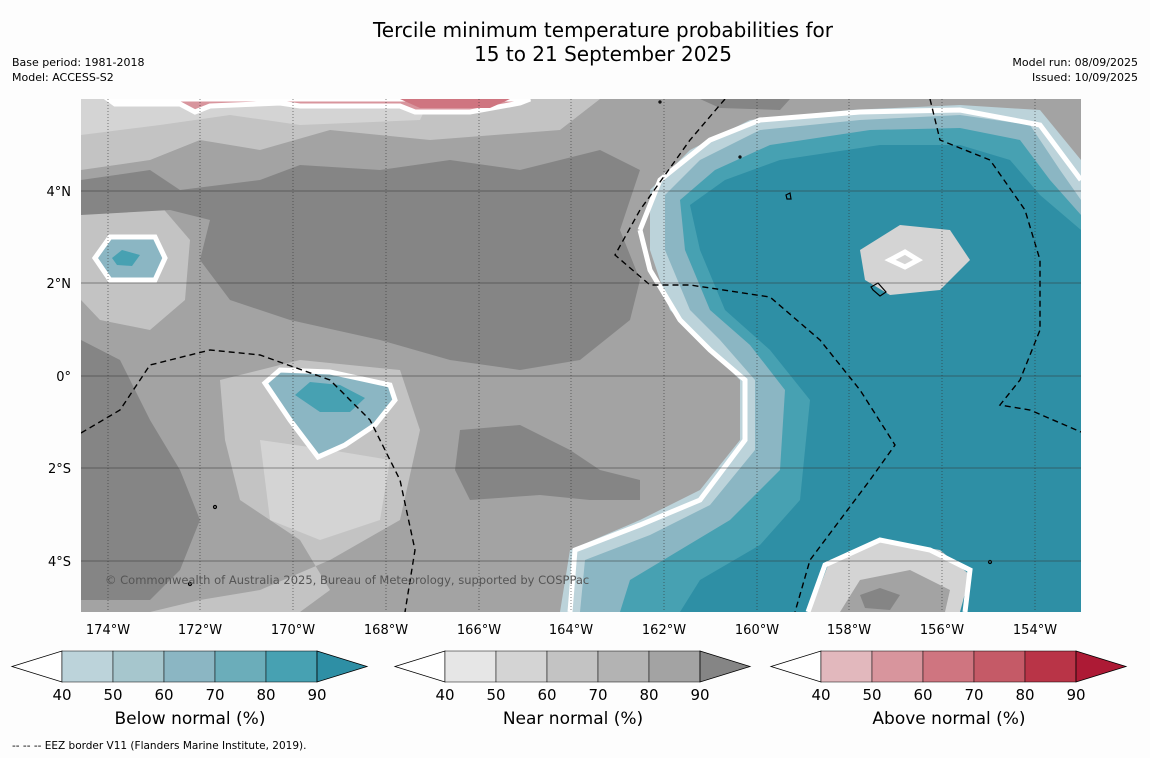  I want to click on below-patch-central, so click(329, 414).